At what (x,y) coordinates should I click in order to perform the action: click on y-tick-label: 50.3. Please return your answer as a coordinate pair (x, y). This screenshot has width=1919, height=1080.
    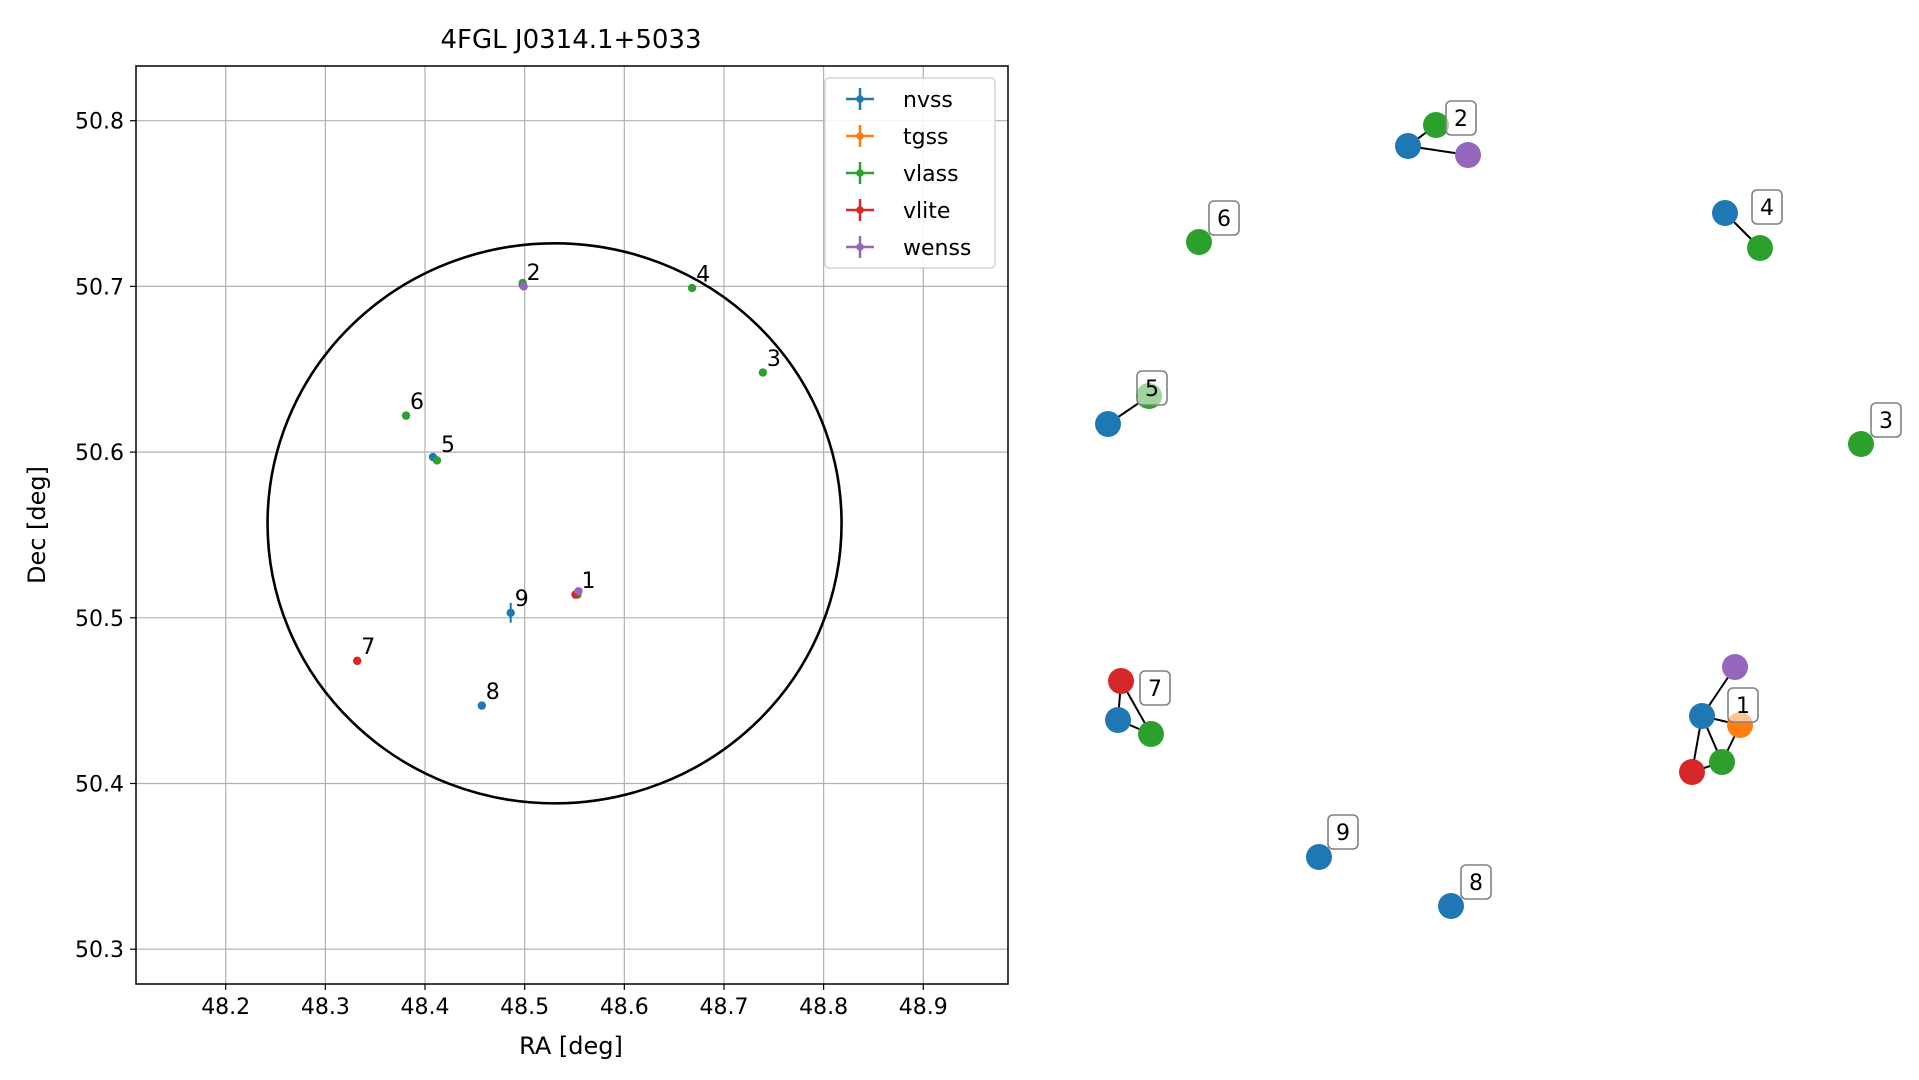
    Looking at the image, I should click on (99, 950).